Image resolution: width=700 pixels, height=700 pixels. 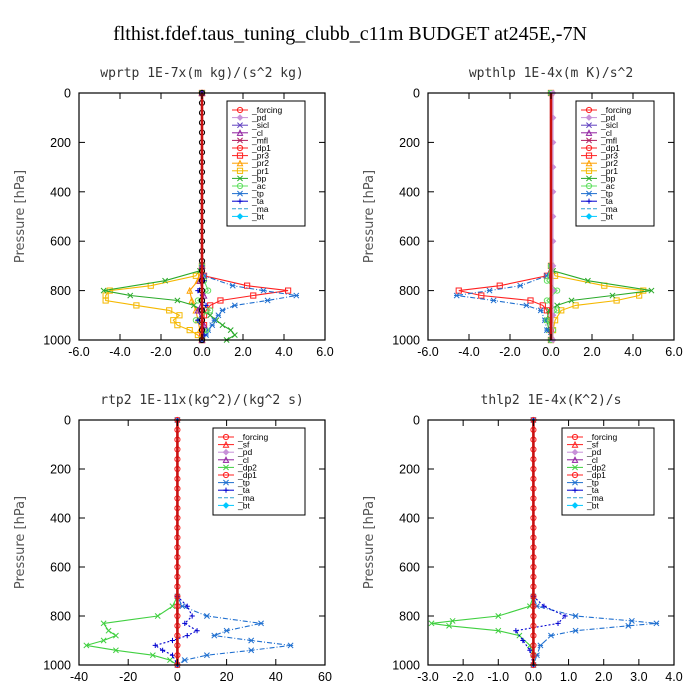 What do you see at coordinates (592, 505) in the screenshot?
I see `legend-label: _bt` at bounding box center [592, 505].